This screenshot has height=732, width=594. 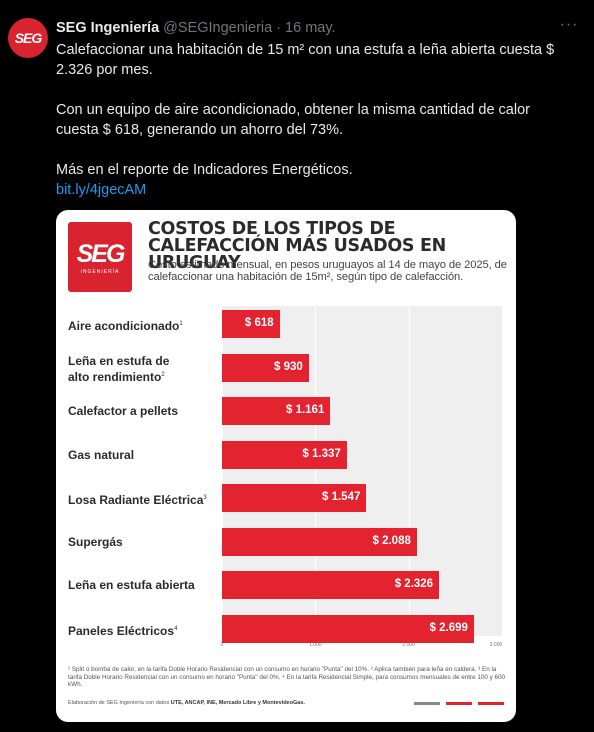 What do you see at coordinates (569, 24) in the screenshot?
I see `more-options-icon: ···` at bounding box center [569, 24].